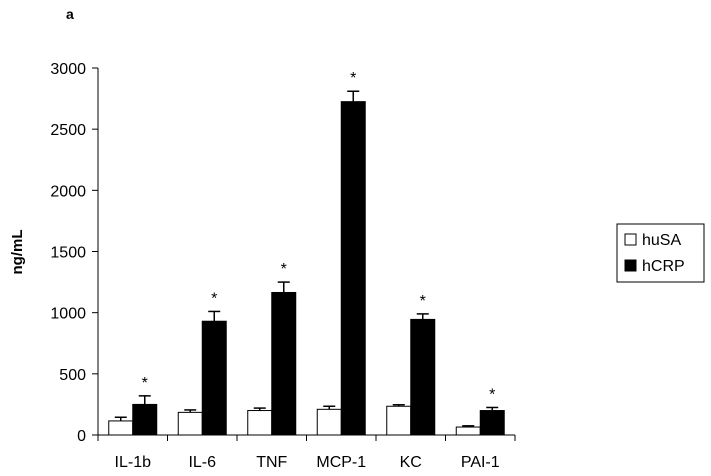  What do you see at coordinates (663, 266) in the screenshot?
I see `legend-label: hCRP` at bounding box center [663, 266].